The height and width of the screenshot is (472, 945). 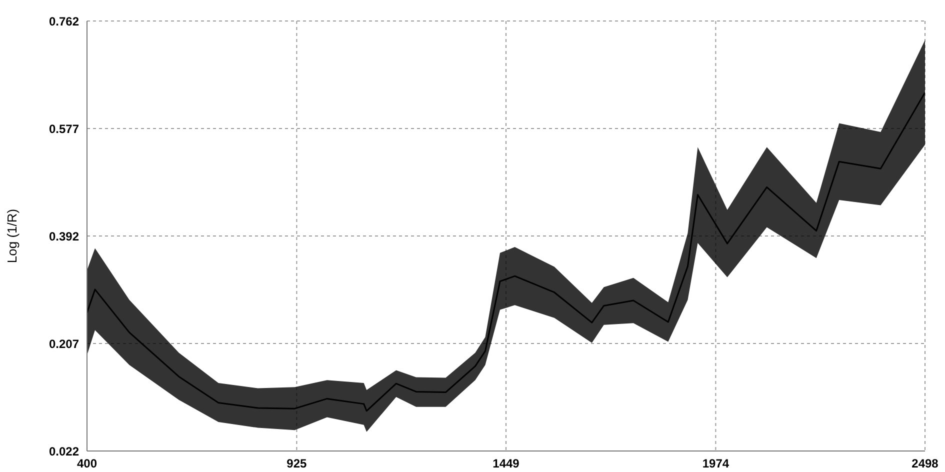 I want to click on x-tick-label: 1974, so click(x=716, y=463).